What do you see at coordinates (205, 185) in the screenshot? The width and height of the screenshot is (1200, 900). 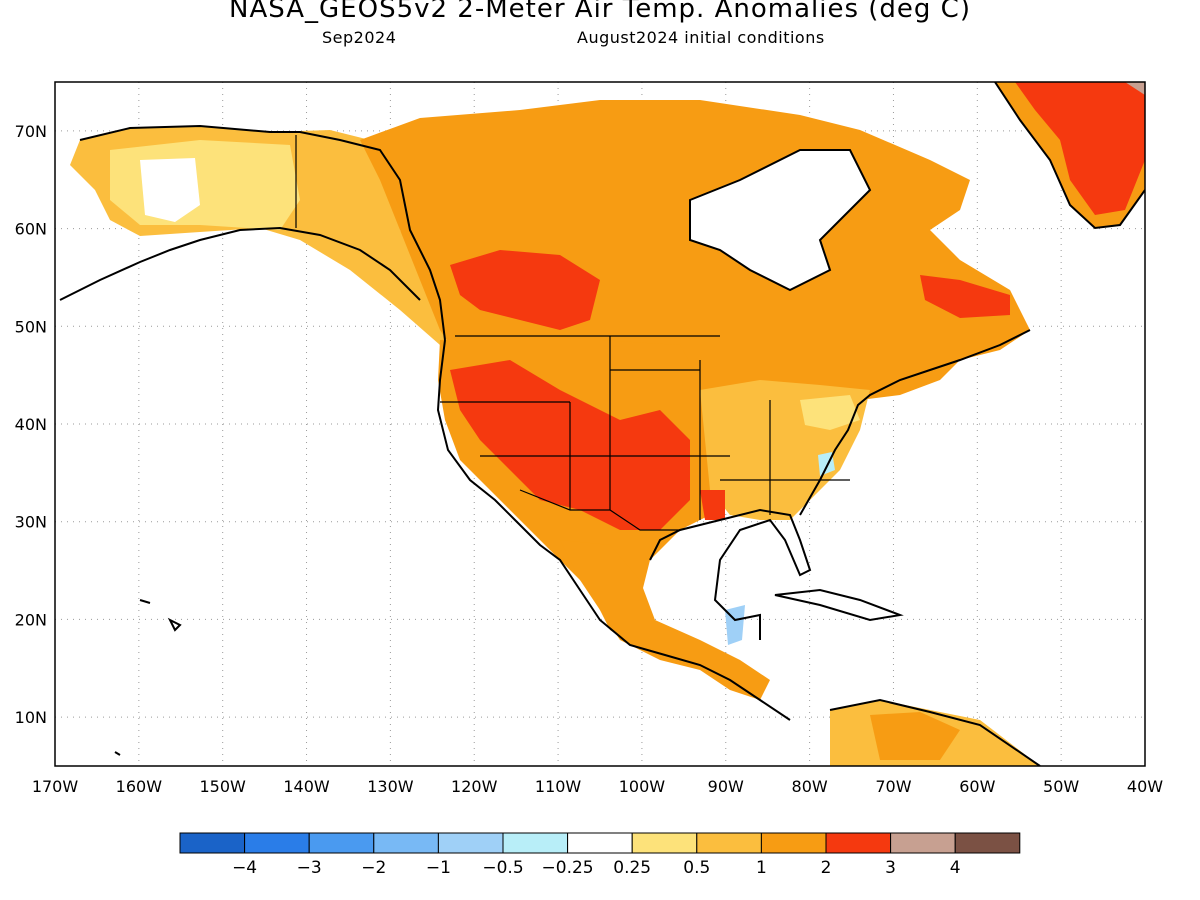 I see `anomaly-region-alaska-yellow` at bounding box center [205, 185].